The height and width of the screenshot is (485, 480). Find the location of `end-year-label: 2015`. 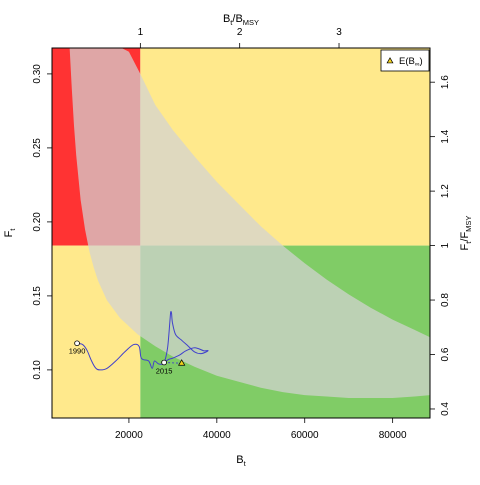

end-year-label: 2015 is located at coordinates (164, 371).